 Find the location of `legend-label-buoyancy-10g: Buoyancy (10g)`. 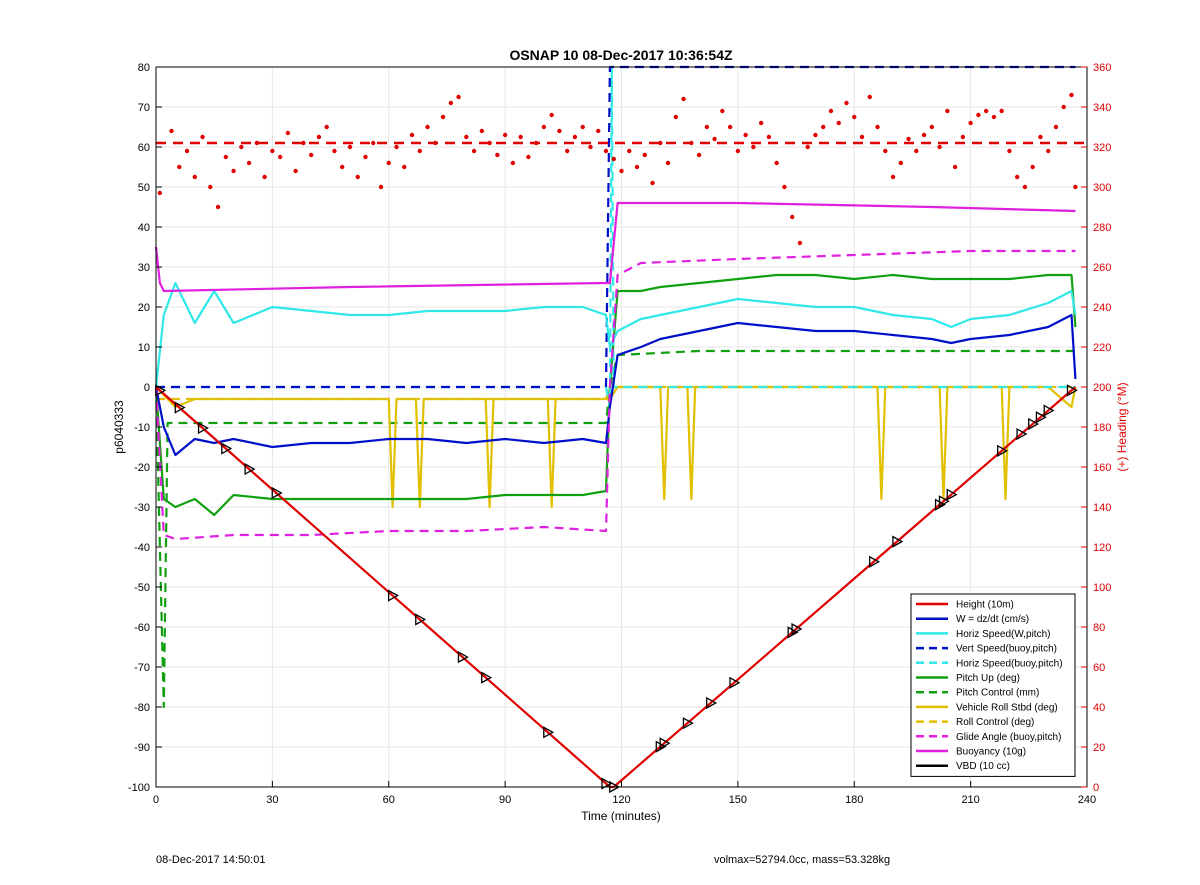

legend-label-buoyancy-10g: Buoyancy (10g) is located at coordinates (991, 752).